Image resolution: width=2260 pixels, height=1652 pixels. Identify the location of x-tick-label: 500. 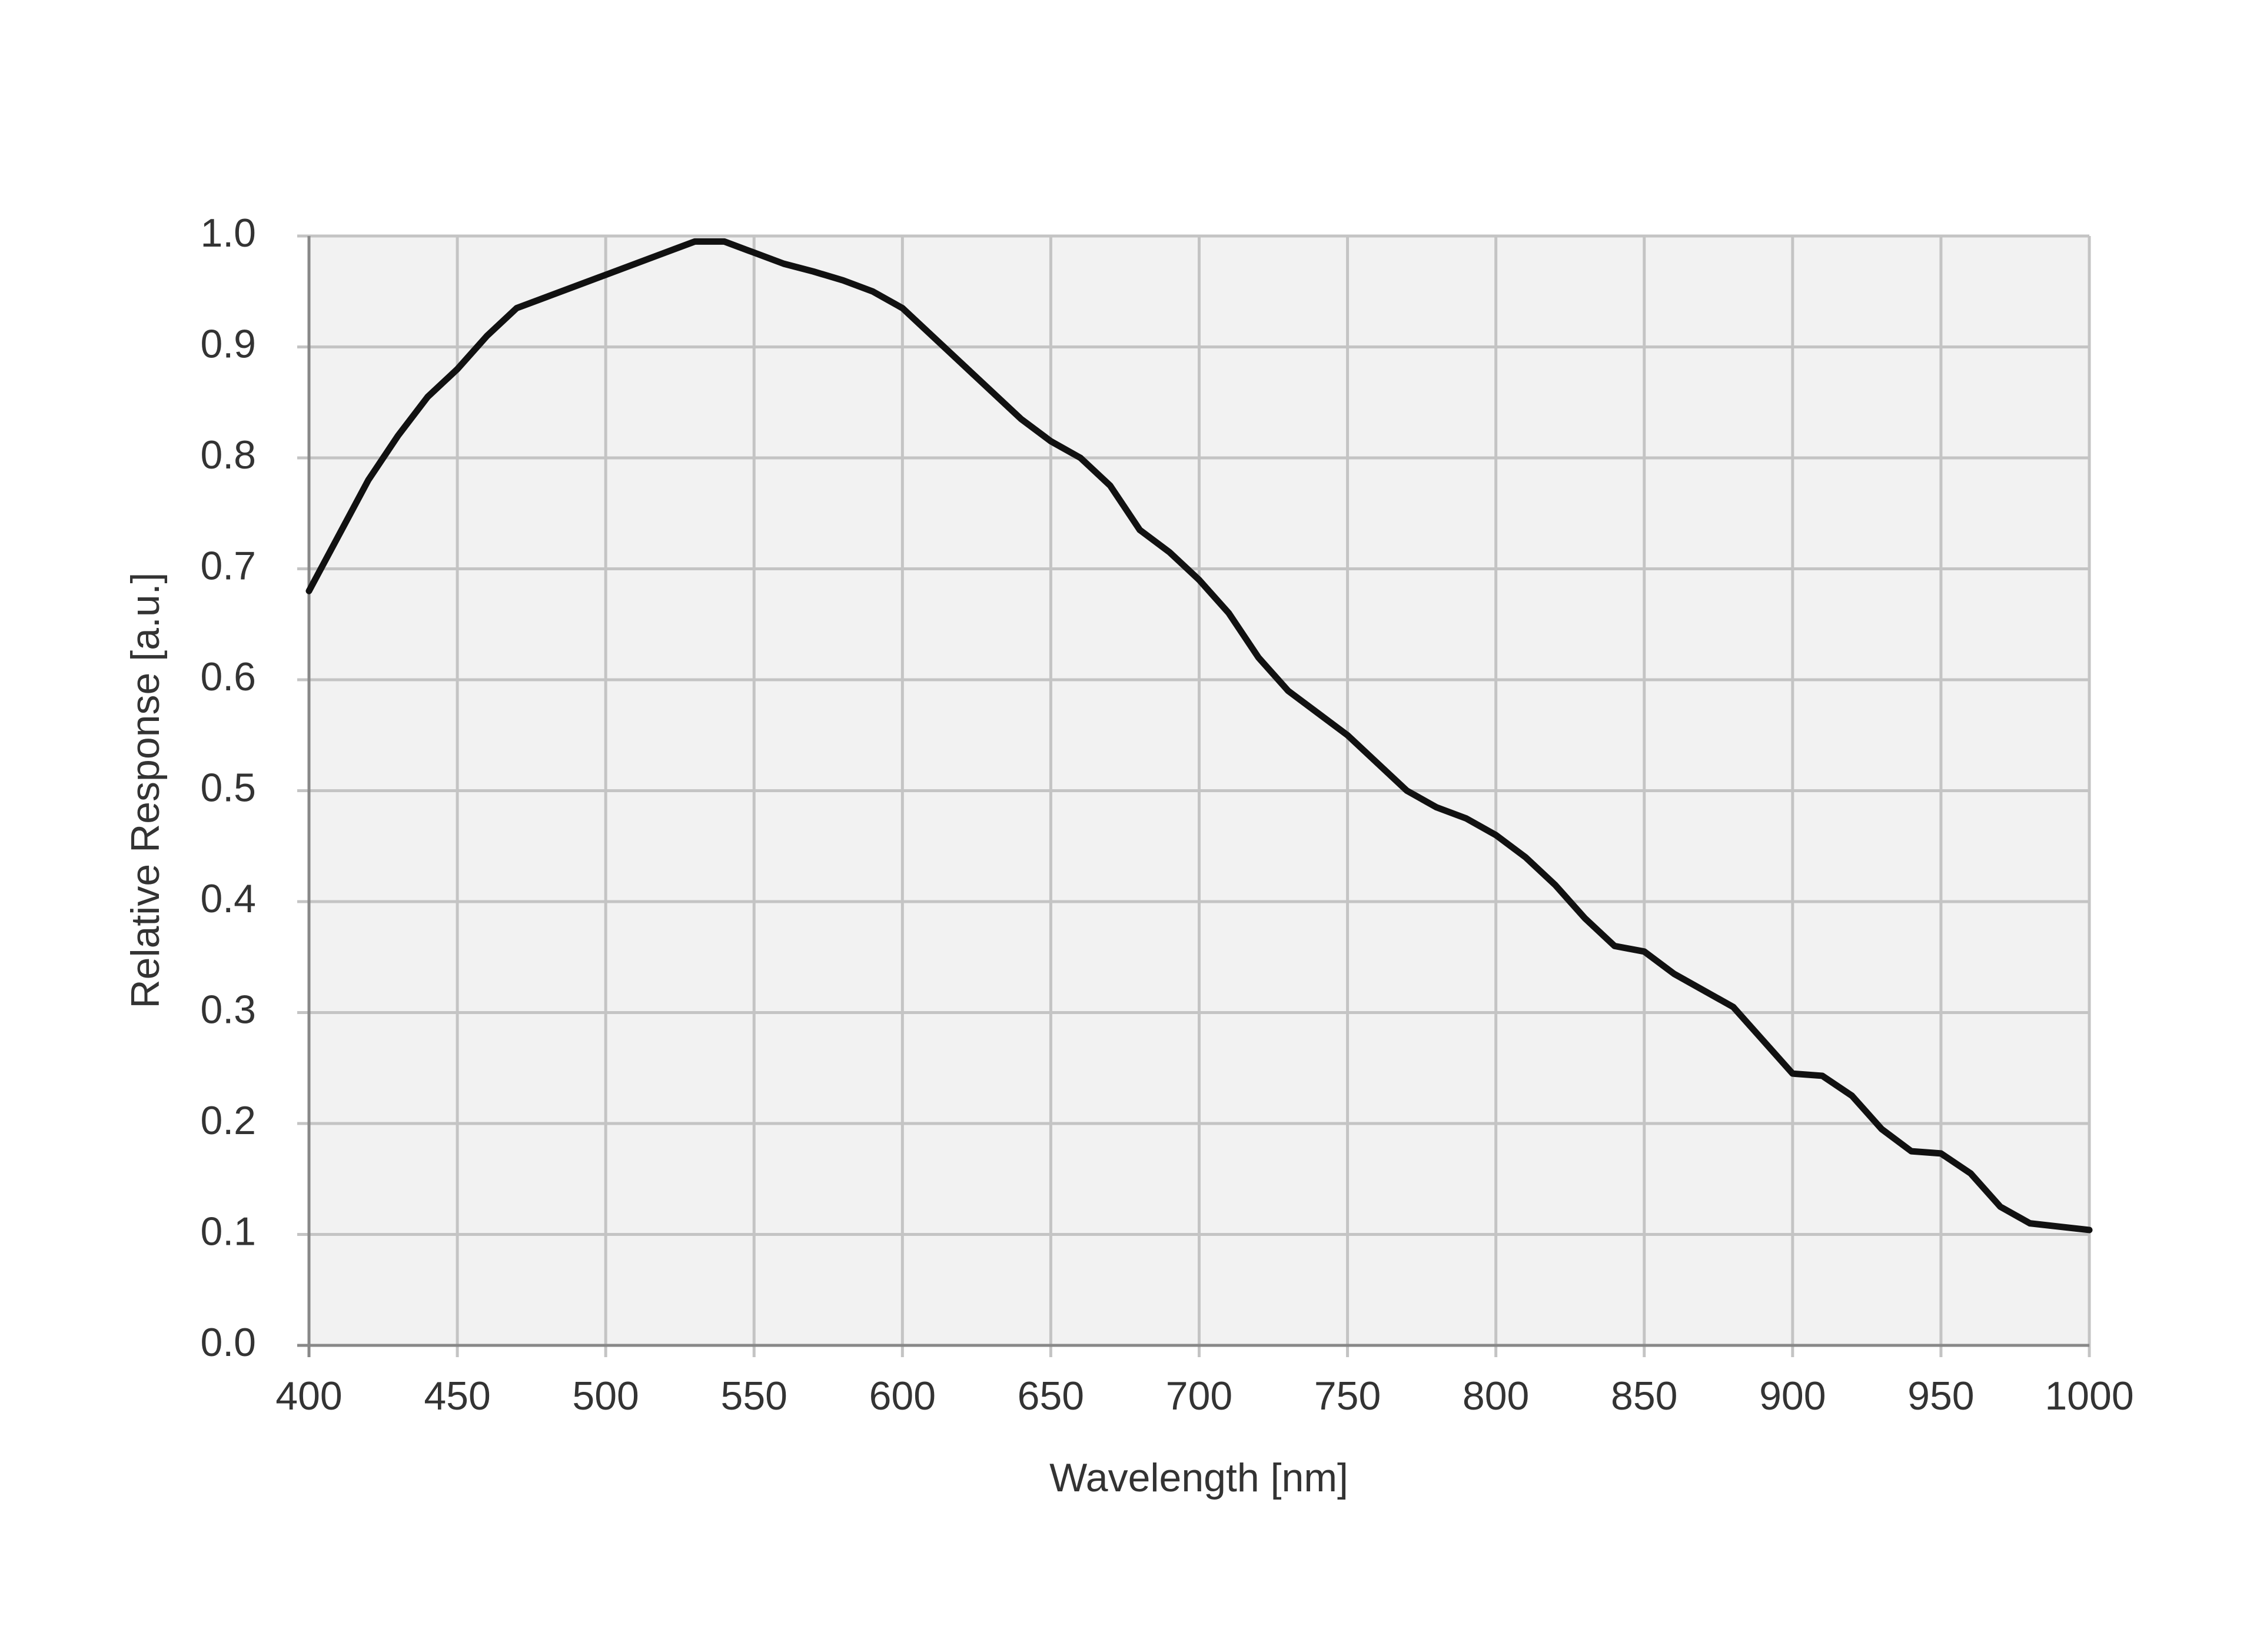
(605, 1396).